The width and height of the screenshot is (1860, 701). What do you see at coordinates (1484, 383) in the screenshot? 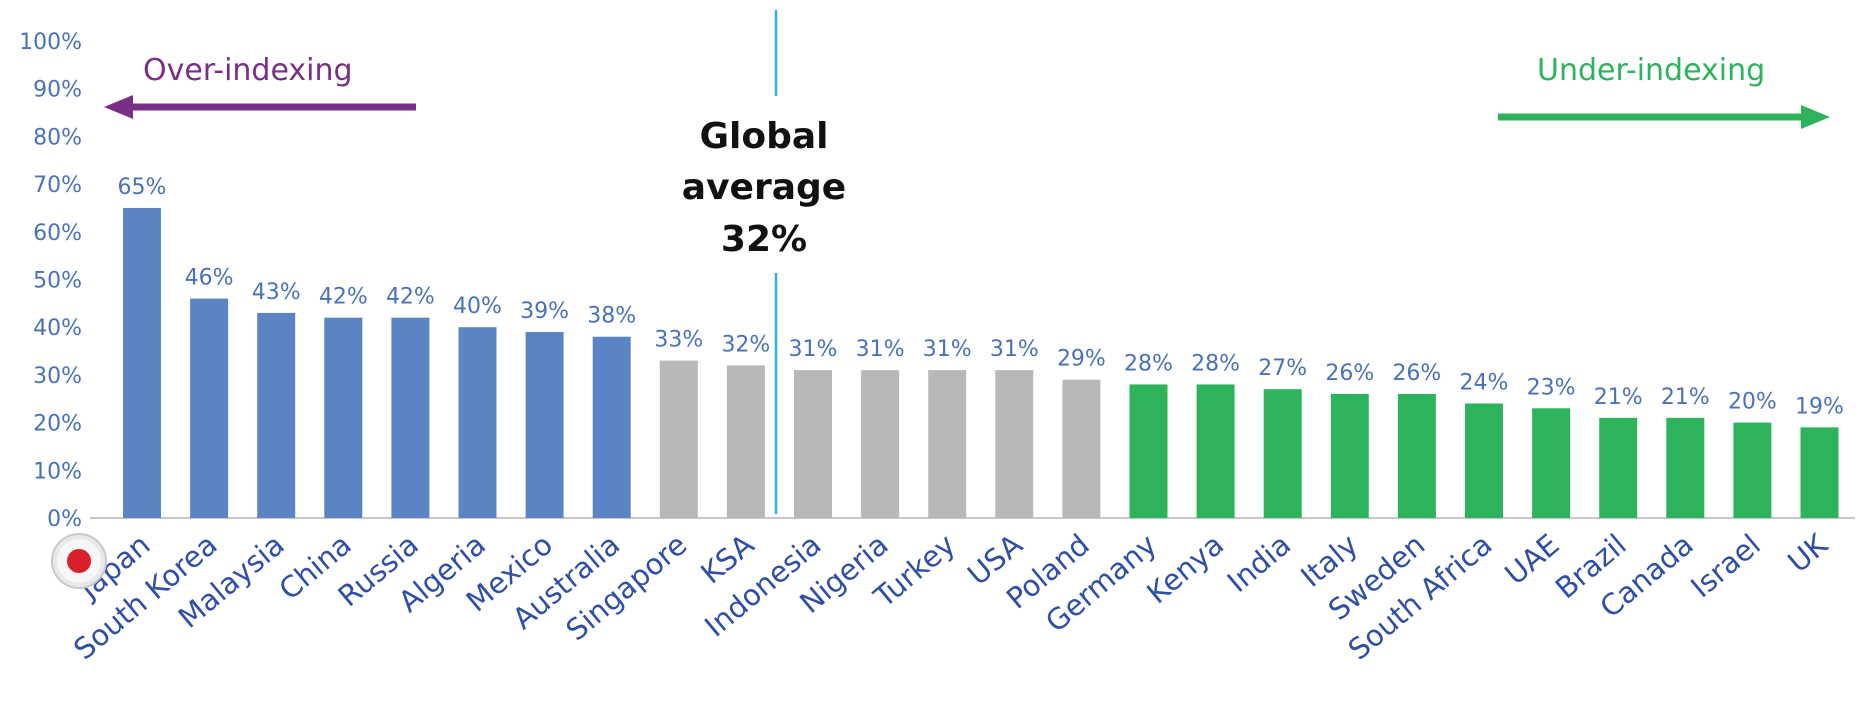
I see `value-label: 24%` at bounding box center [1484, 383].